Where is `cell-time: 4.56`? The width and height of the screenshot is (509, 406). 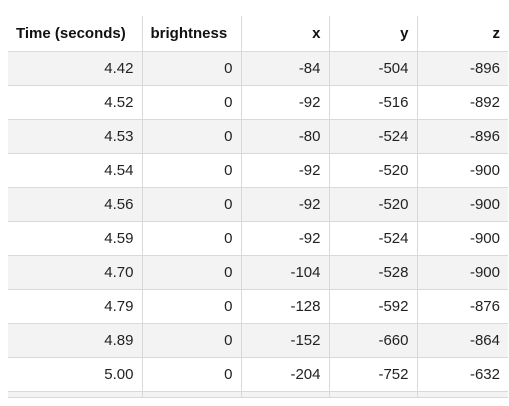
cell-time: 4.56 is located at coordinates (75, 204).